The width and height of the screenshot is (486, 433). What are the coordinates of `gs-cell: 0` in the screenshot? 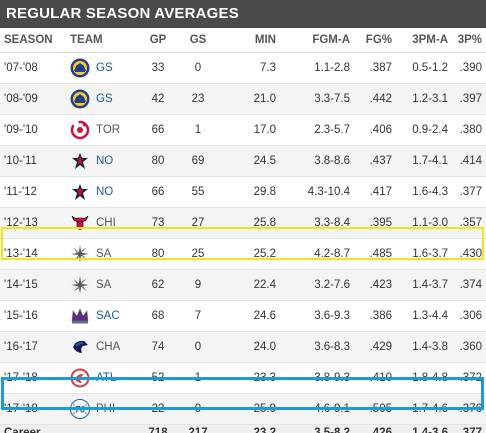 It's located at (198, 68).